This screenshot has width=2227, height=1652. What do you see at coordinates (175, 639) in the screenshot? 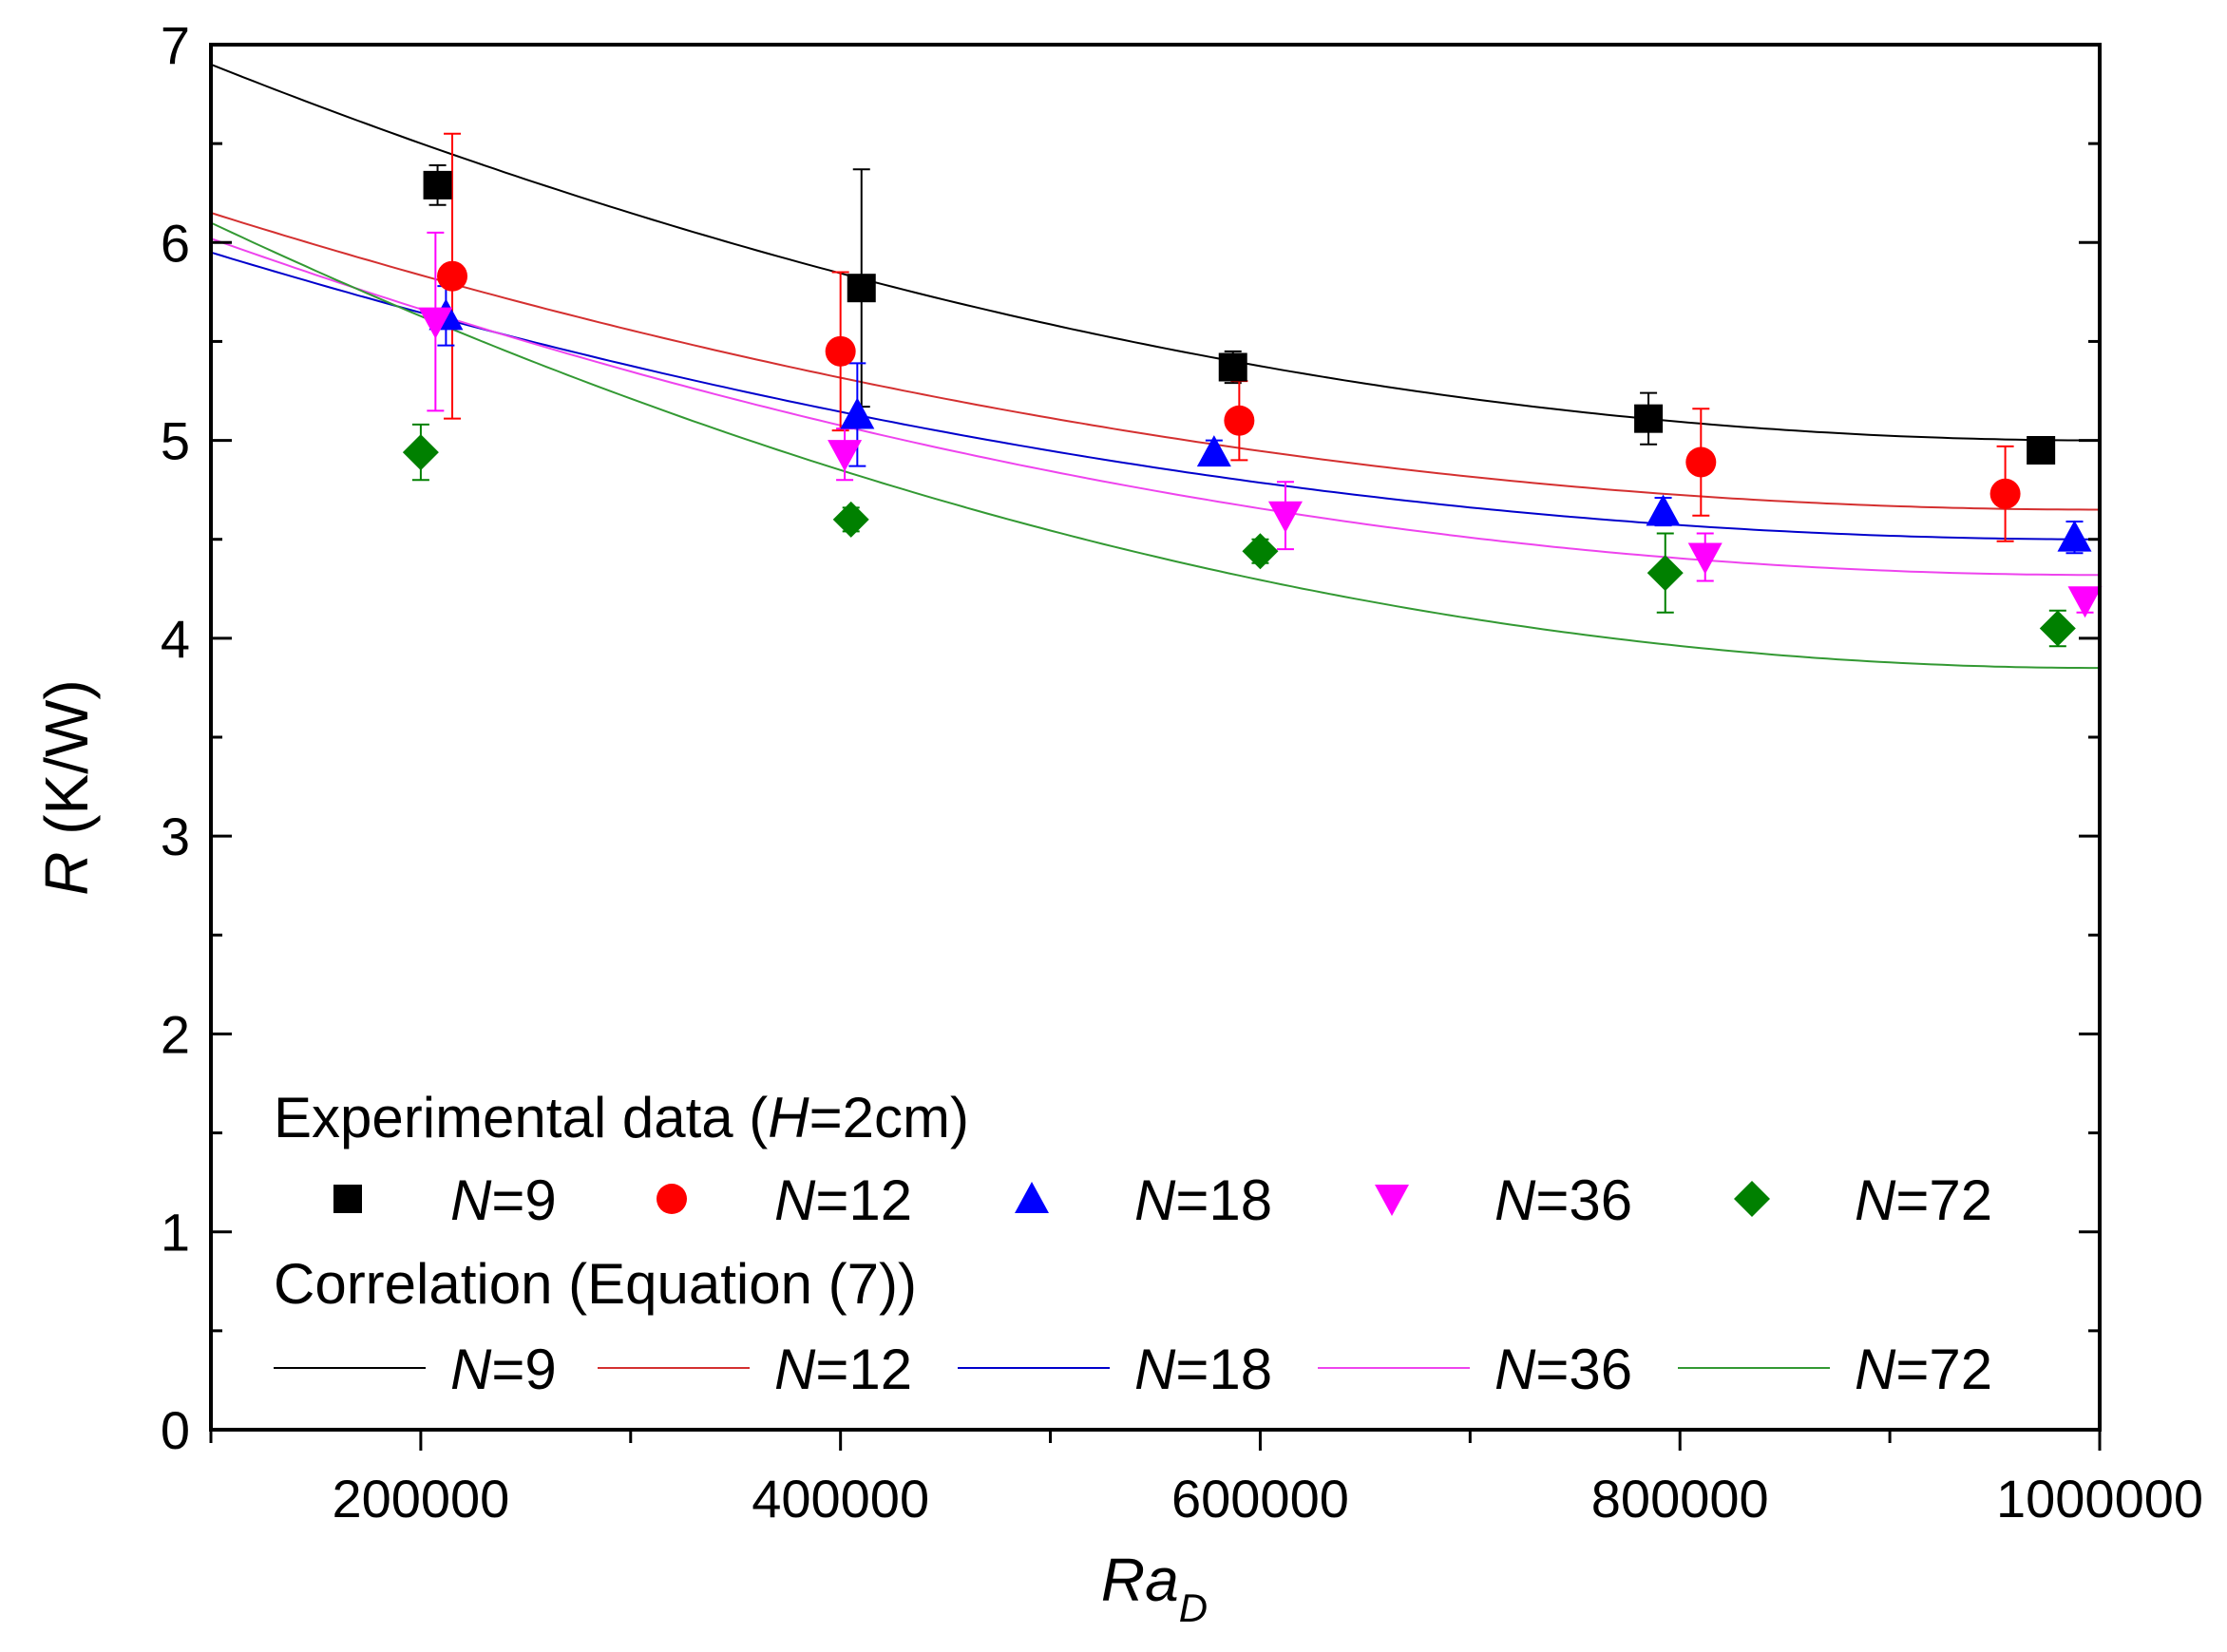
I see `y-tick-label: 4` at bounding box center [175, 639].